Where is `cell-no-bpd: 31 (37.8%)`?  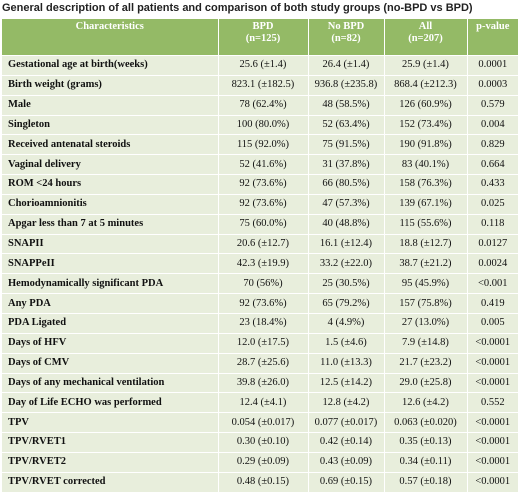 cell-no-bpd: 31 (37.8%) is located at coordinates (346, 164).